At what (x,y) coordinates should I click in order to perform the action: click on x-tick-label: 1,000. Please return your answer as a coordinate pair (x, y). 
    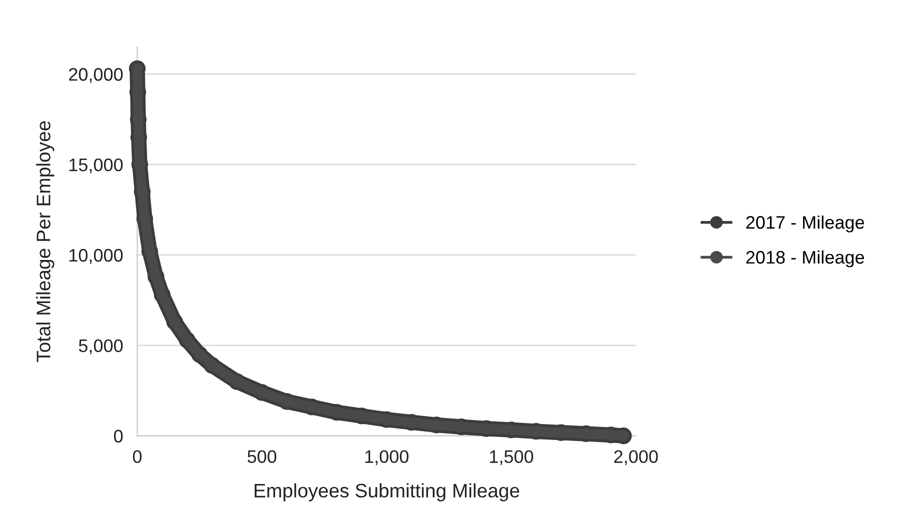
    Looking at the image, I should click on (386, 458).